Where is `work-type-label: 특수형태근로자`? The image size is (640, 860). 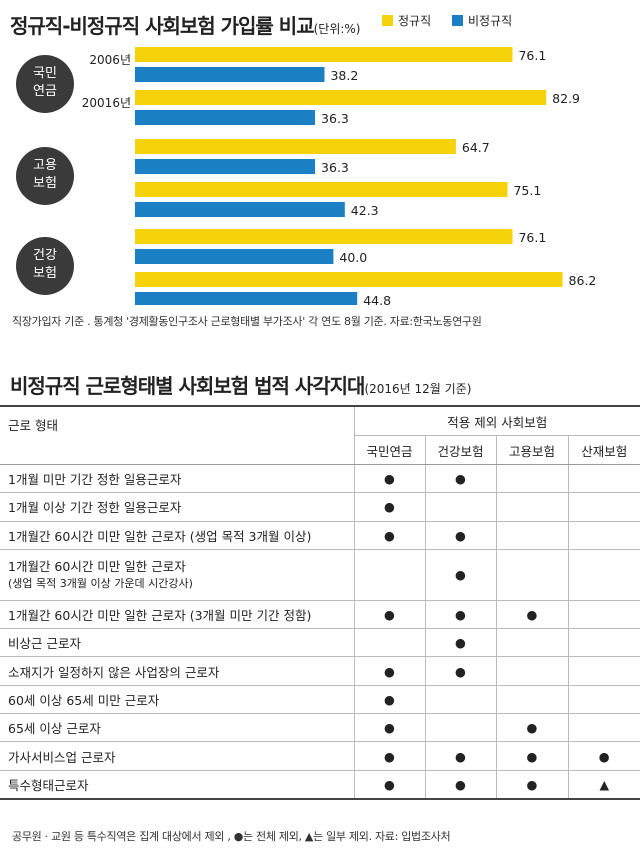 work-type-label: 특수형태근로자 is located at coordinates (48, 785).